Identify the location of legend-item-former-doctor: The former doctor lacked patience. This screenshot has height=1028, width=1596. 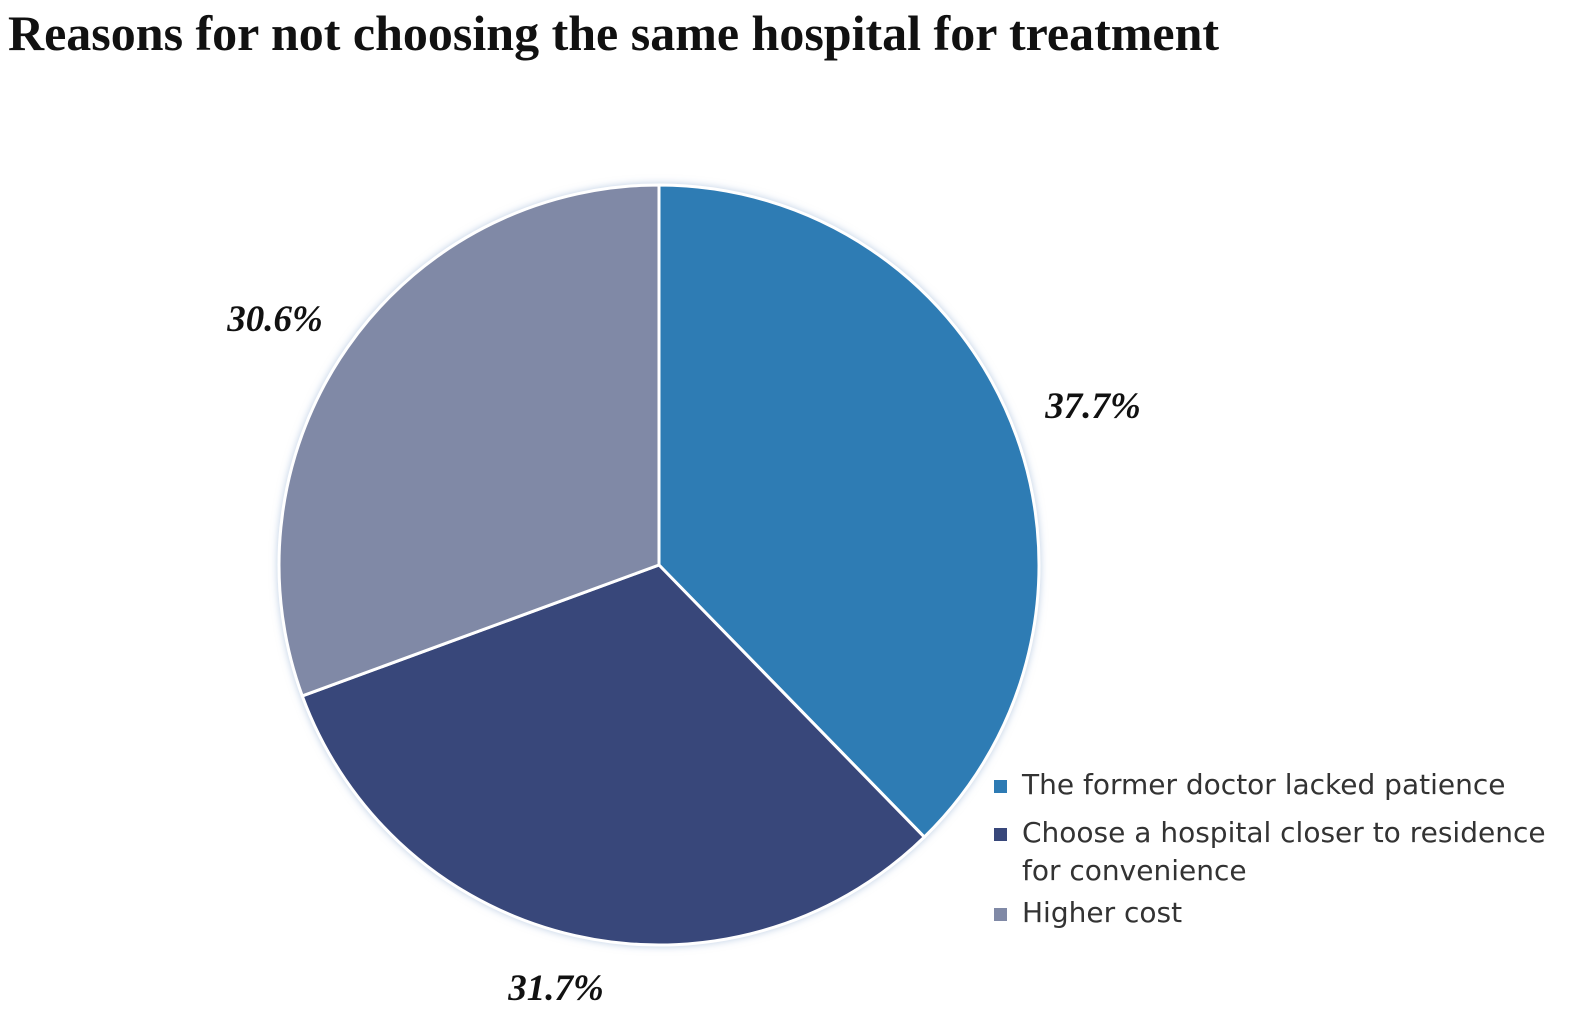
(1292, 785).